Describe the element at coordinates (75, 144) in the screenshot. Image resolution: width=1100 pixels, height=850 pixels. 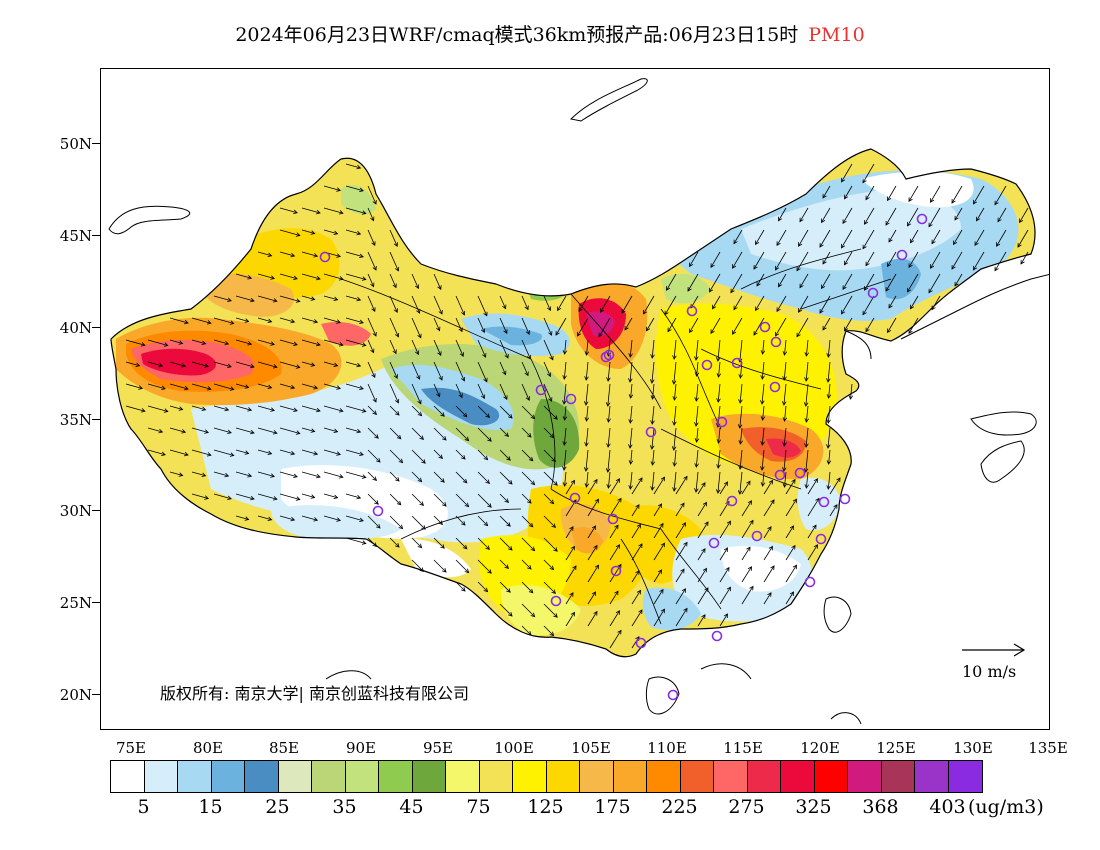
I see `lat-label-50n: 50N` at that location.